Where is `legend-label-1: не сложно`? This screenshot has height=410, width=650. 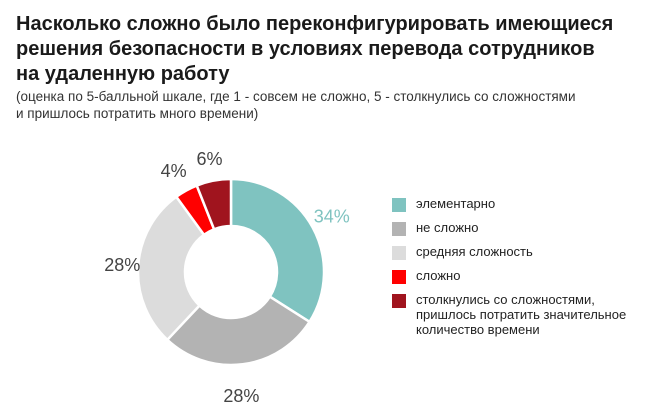
legend-label-1: не сложно is located at coordinates (447, 227).